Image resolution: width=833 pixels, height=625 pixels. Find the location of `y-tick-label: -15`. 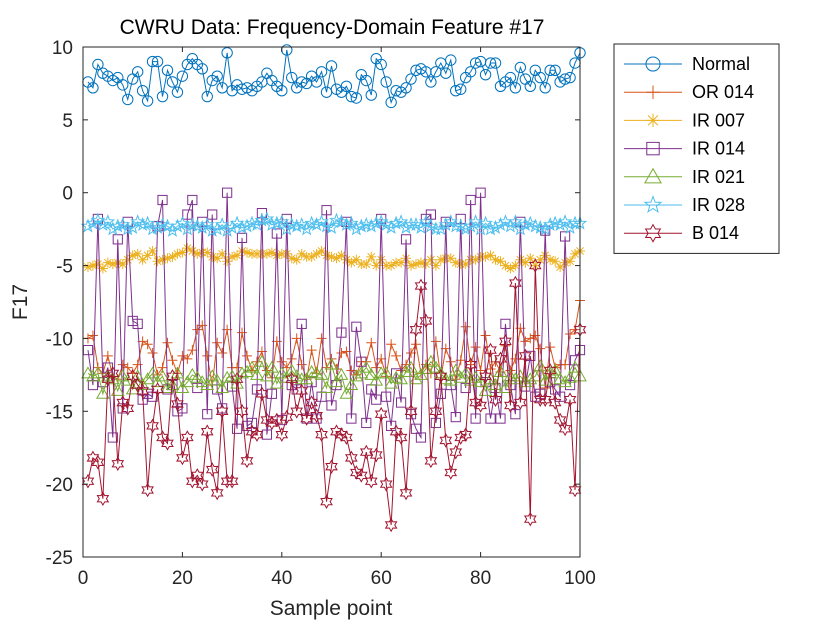

y-tick-label: -15 is located at coordinates (59, 412).